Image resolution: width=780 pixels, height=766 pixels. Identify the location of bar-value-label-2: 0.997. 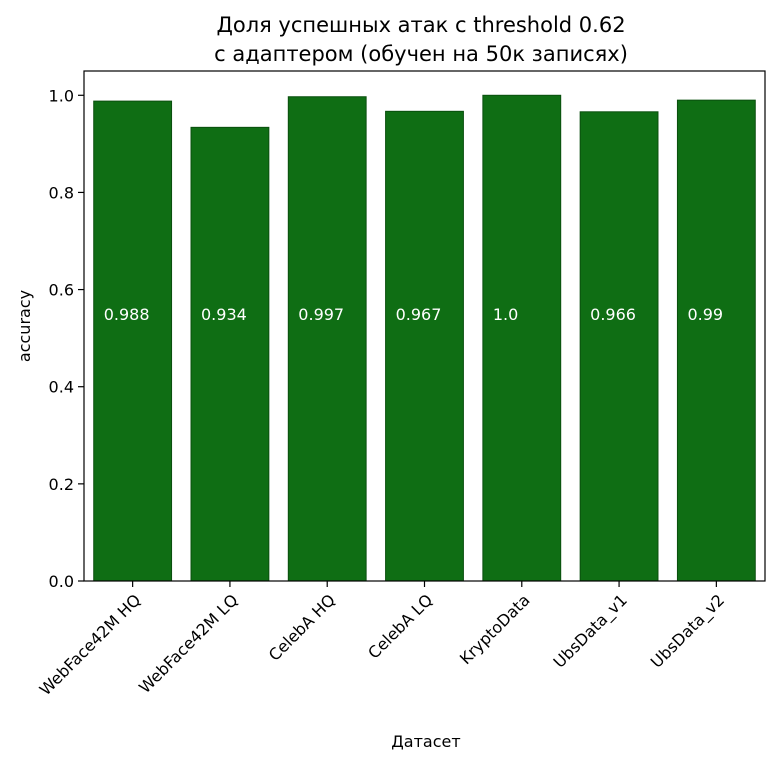
(321, 314).